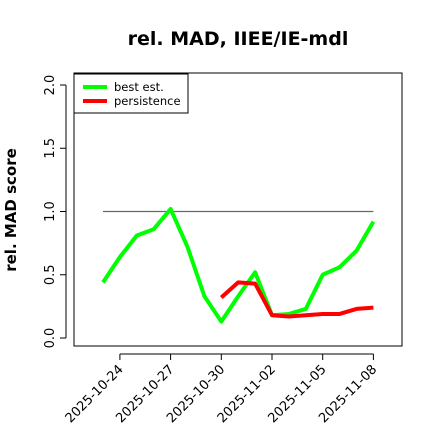 This screenshot has width=440, height=440. I want to click on y-tick-label: 1.5, so click(50, 148).